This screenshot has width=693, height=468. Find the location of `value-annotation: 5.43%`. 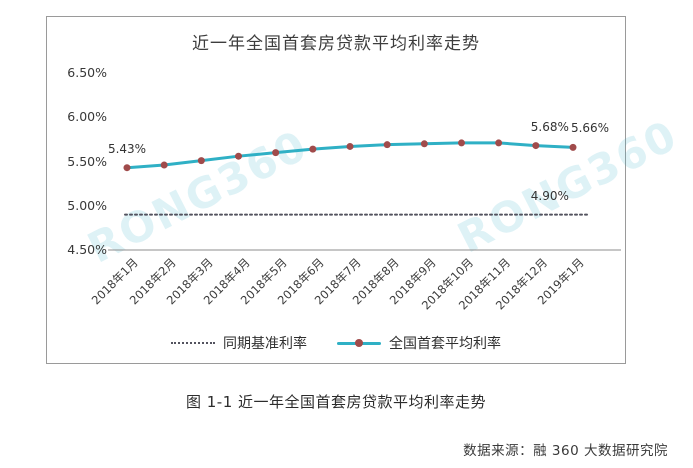

value-annotation: 5.43% is located at coordinates (127, 148).